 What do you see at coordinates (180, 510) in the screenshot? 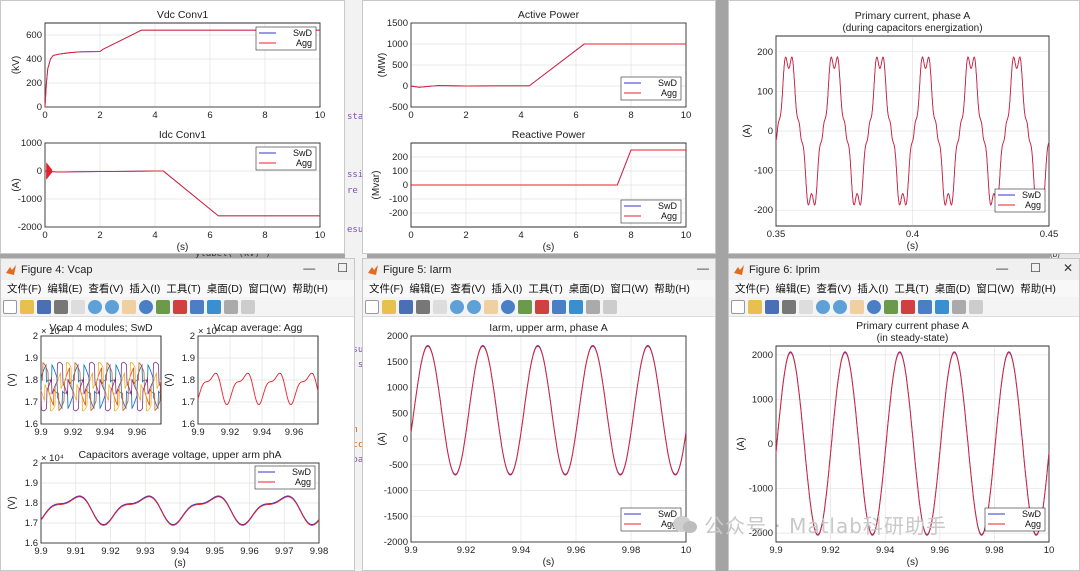
I see `series-swd` at bounding box center [180, 510].